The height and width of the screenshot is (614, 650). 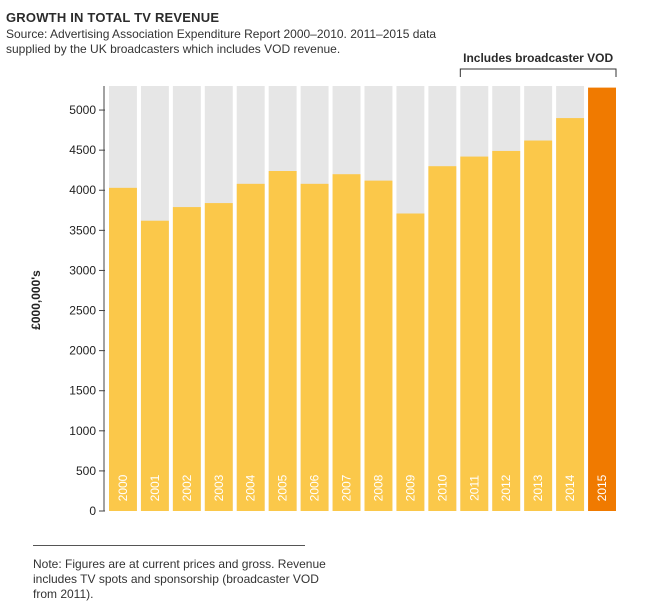 What do you see at coordinates (82, 311) in the screenshot?
I see `y-tick-label-2500: 2500` at bounding box center [82, 311].